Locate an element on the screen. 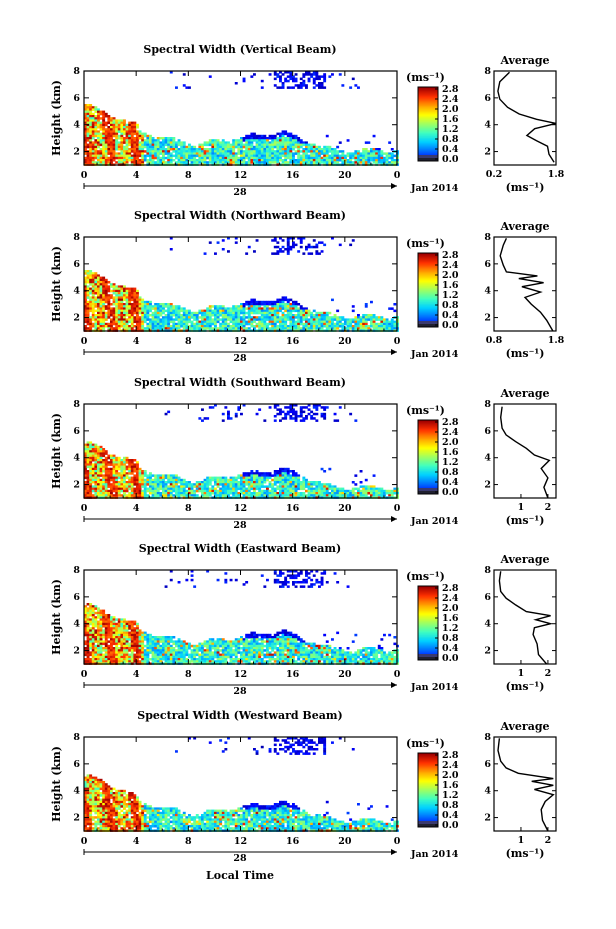  average-title: Average is located at coordinates (524, 393).